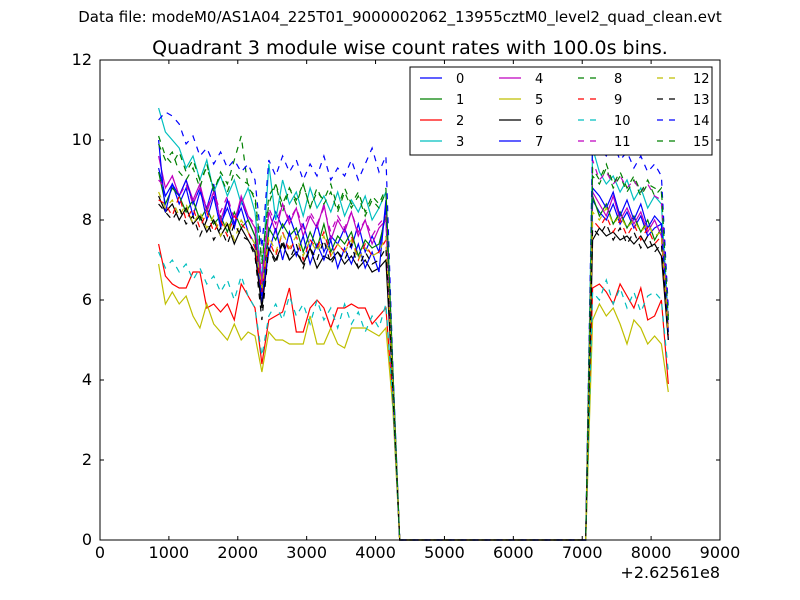 The height and width of the screenshot is (600, 800). I want to click on legend-label-1: 1, so click(460, 100).